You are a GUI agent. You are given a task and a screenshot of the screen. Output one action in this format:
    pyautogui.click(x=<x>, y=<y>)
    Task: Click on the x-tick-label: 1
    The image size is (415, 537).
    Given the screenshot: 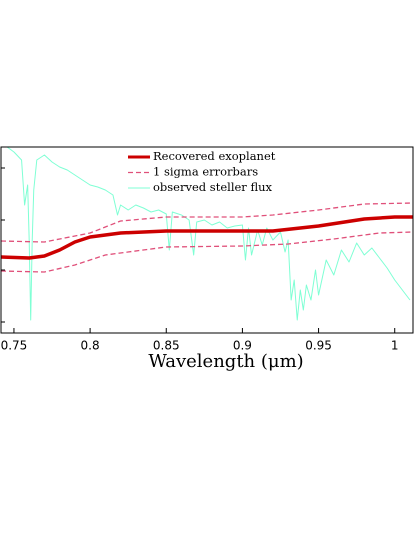 What is the action you would take?
    pyautogui.click(x=395, y=346)
    